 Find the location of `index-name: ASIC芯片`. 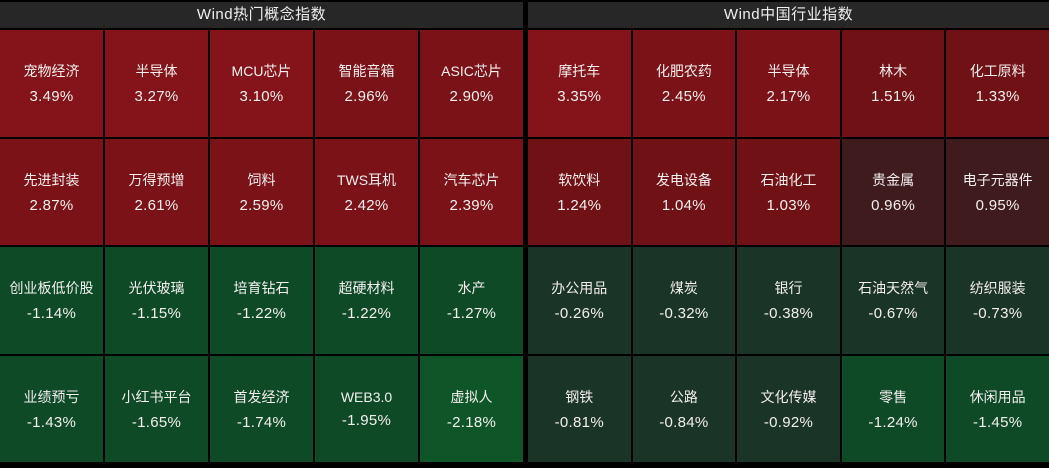

index-name: ASIC芯片 is located at coordinates (471, 71).